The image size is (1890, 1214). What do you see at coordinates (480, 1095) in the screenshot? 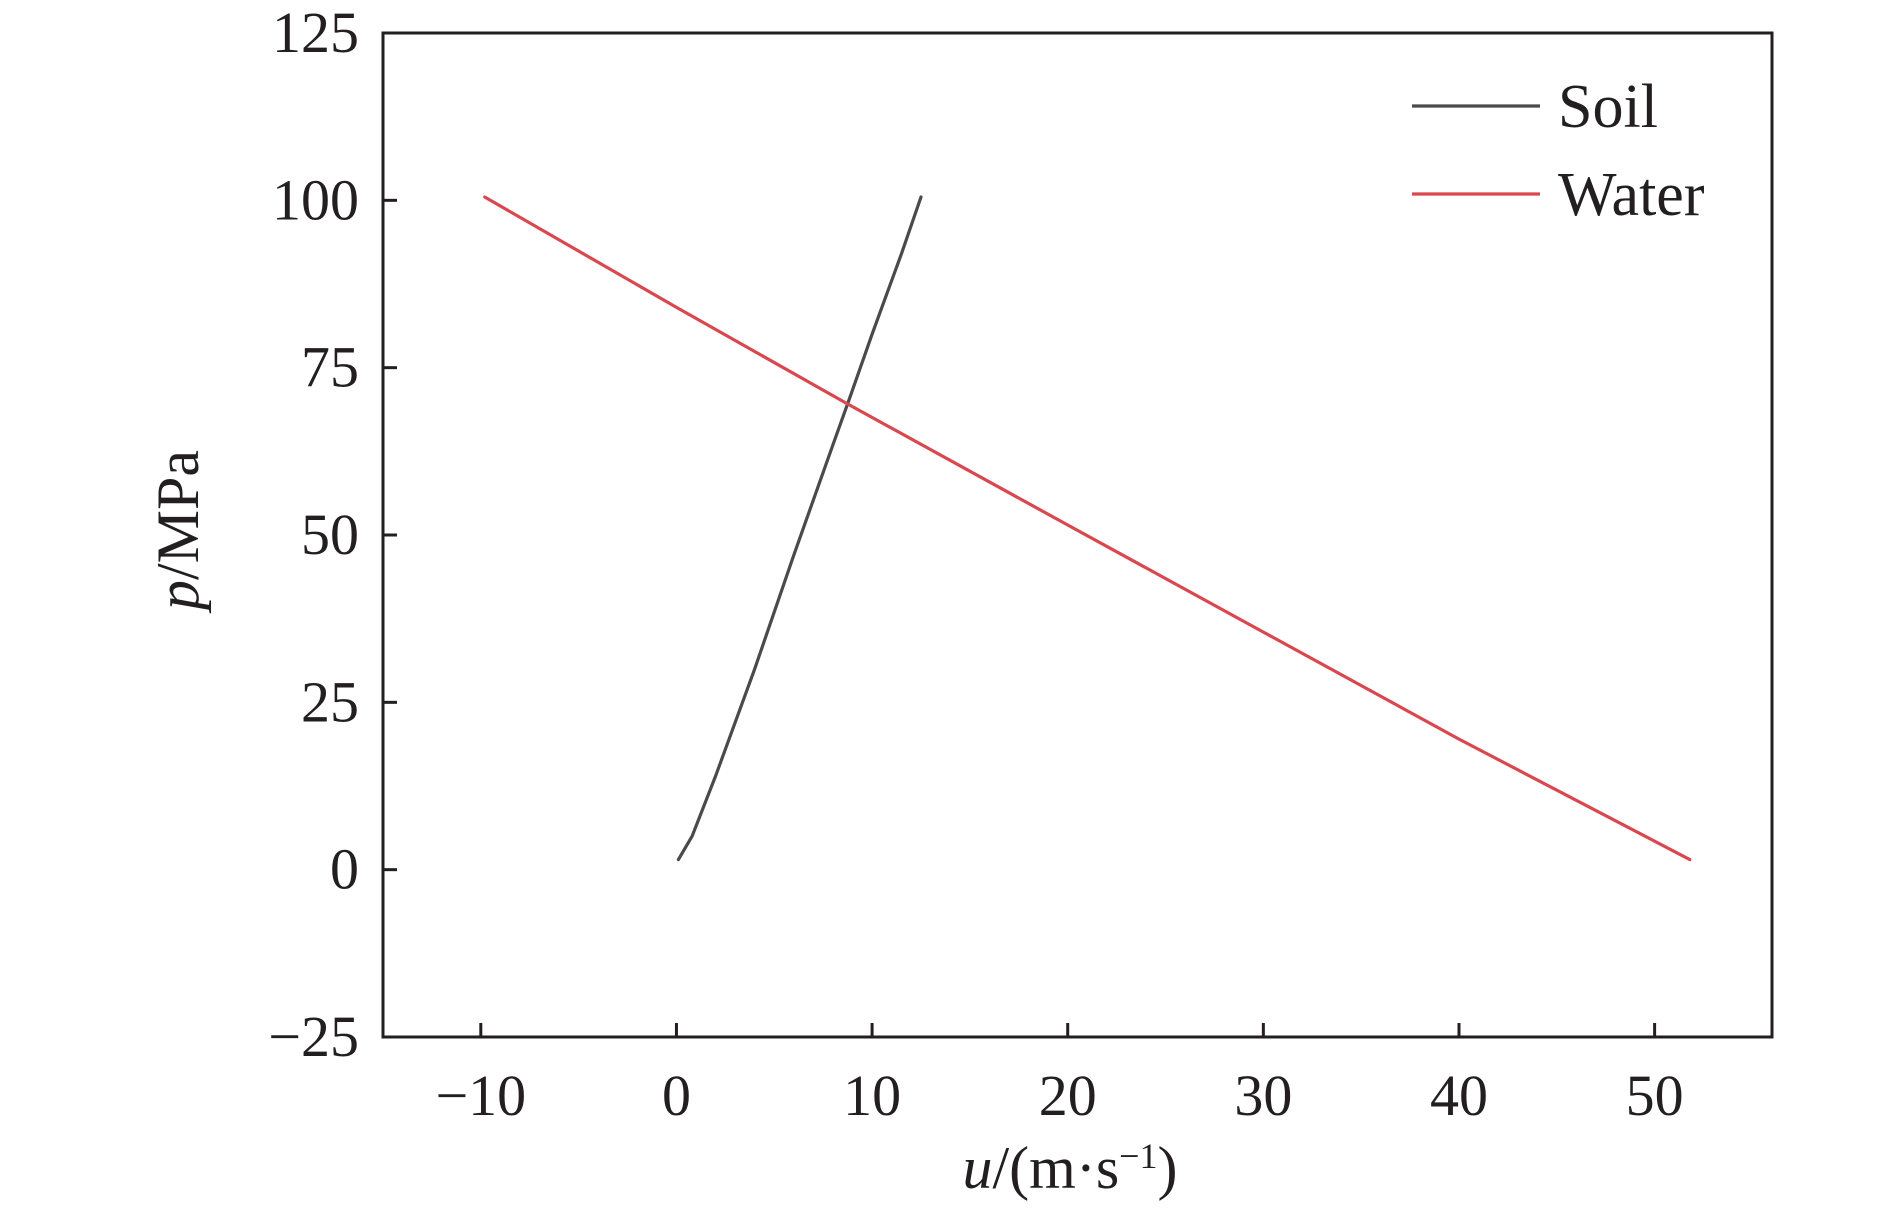
I see `x-tick-label: −10` at bounding box center [480, 1095].